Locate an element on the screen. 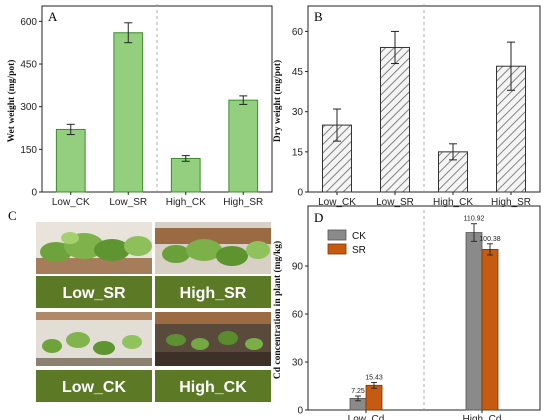  panel-b-y-tick-label: 30 is located at coordinates (298, 112).